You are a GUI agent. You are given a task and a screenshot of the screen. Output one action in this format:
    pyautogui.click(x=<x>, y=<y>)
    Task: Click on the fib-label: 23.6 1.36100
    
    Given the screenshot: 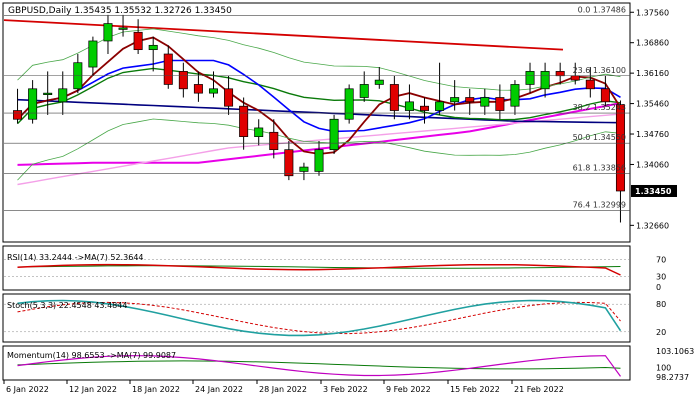 What is the action you would take?
    pyautogui.click(x=599, y=70)
    